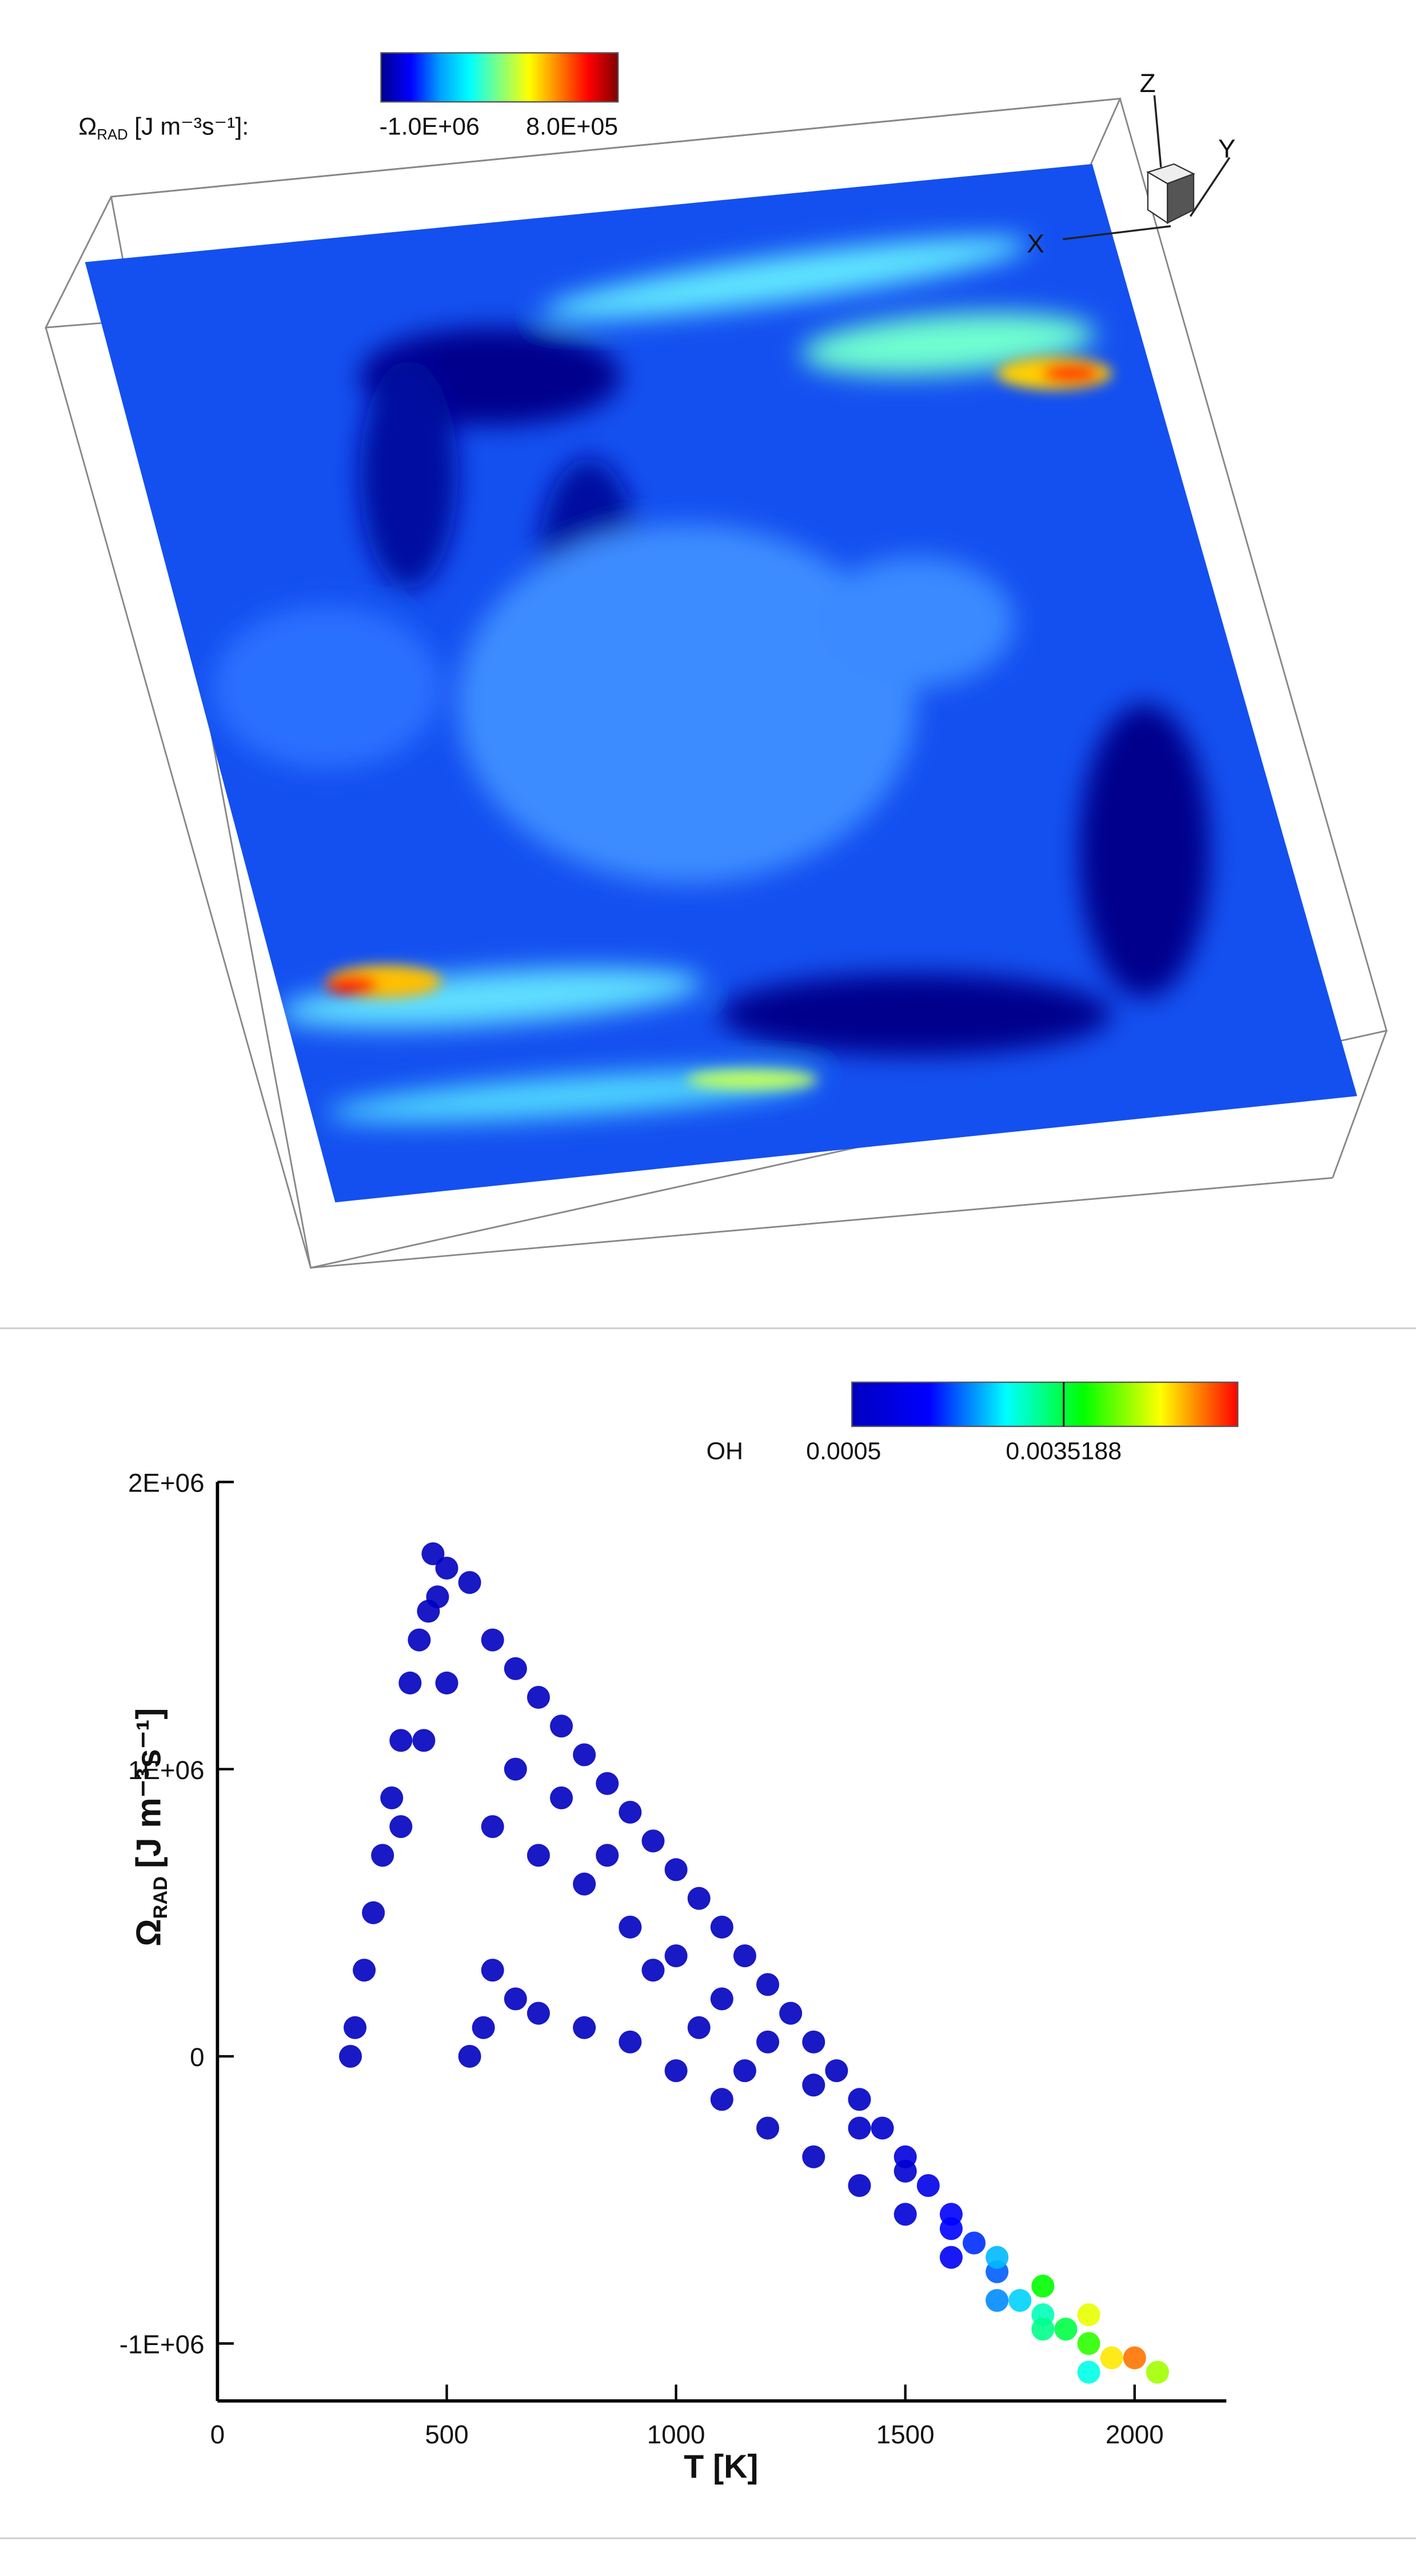  What do you see at coordinates (1227, 148) in the screenshot?
I see `axis-label-y: Y` at bounding box center [1227, 148].